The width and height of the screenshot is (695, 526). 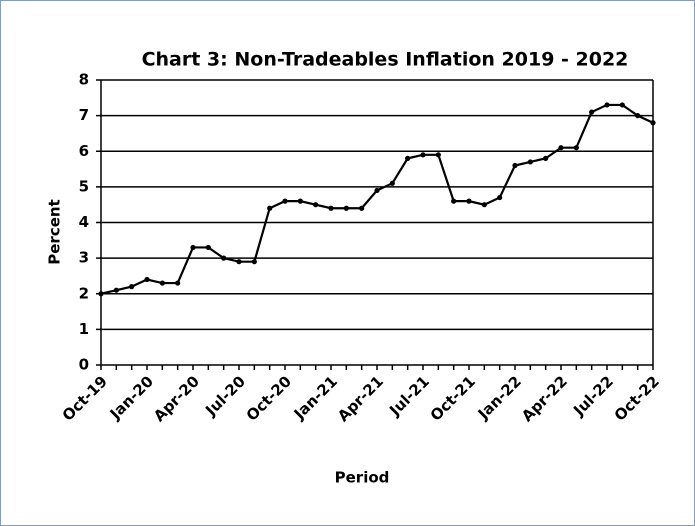 I want to click on y-tick-label: 2, so click(x=84, y=293).